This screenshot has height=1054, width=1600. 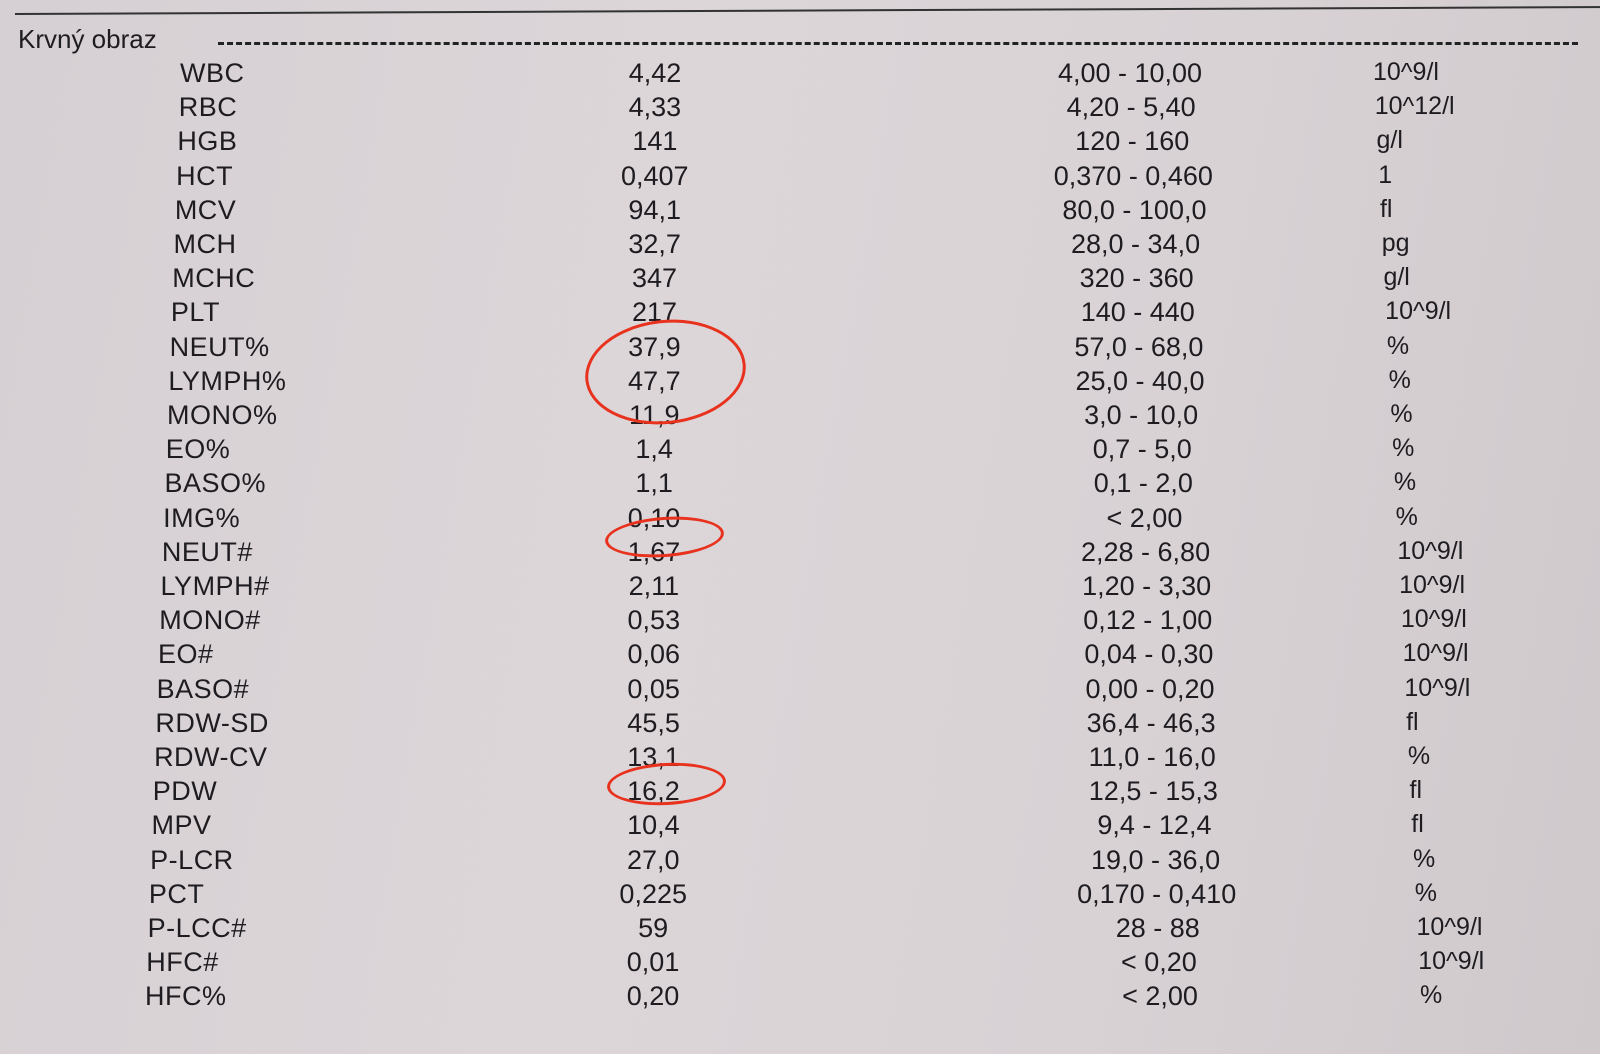 I want to click on test-name: BASO%, so click(x=215, y=483).